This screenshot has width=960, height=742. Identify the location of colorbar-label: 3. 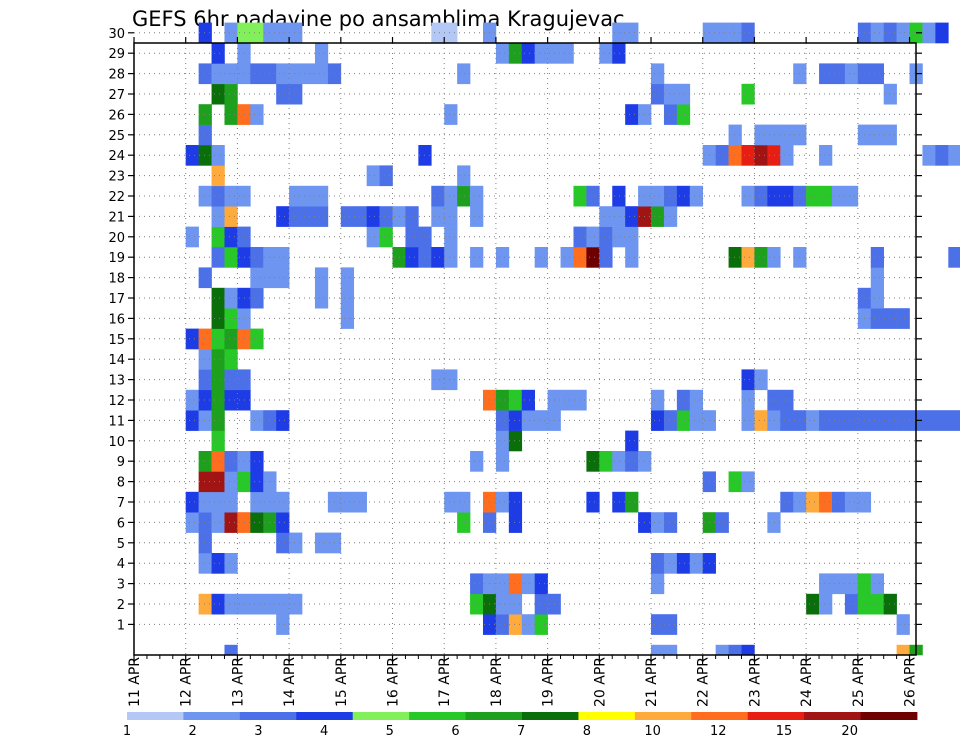
(258, 731).